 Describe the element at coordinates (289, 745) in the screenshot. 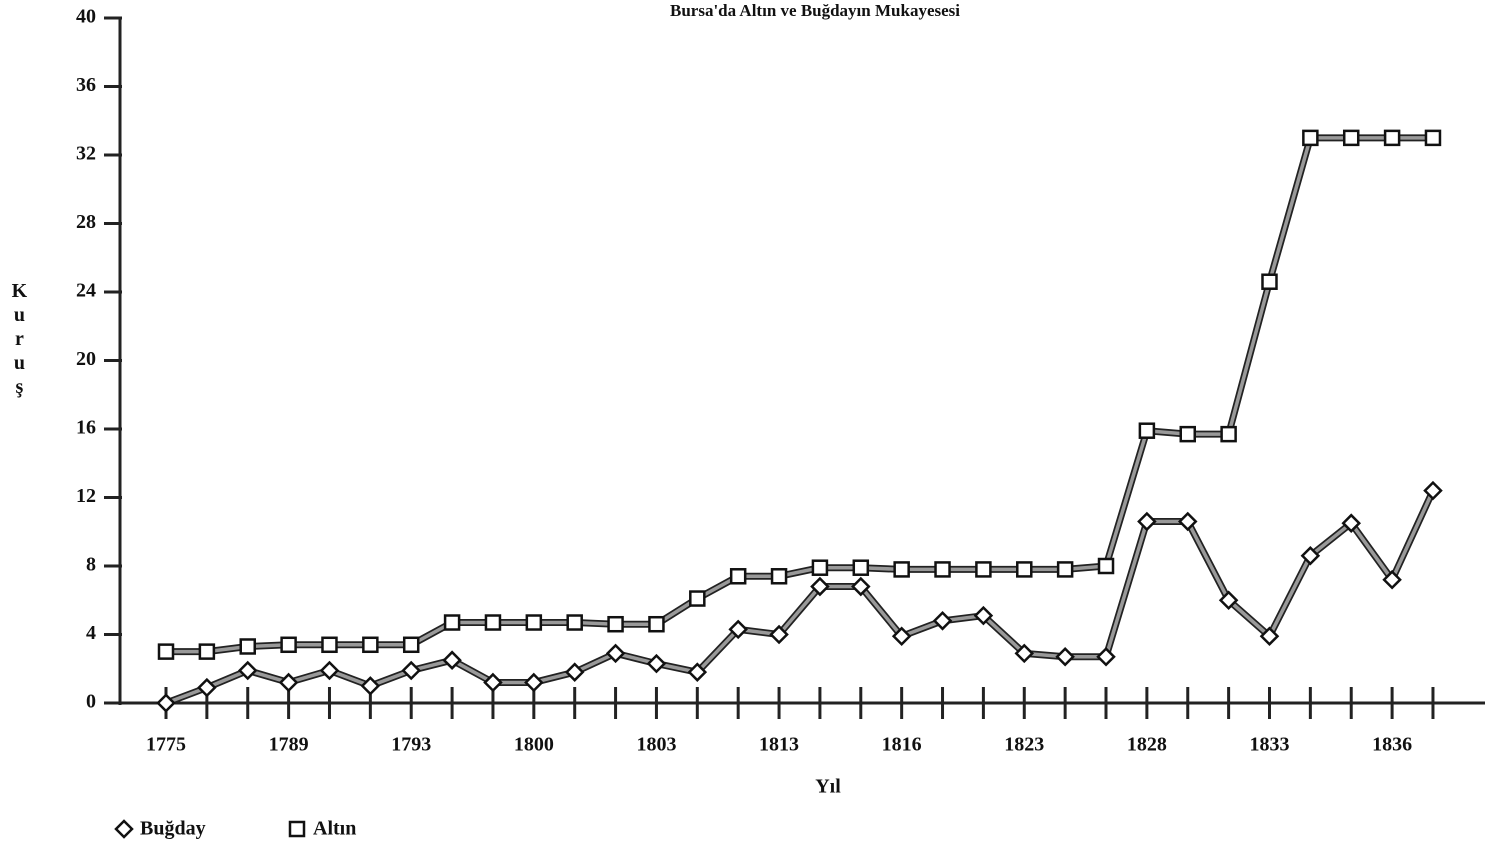

I see `x-tick-label: 1789` at that location.